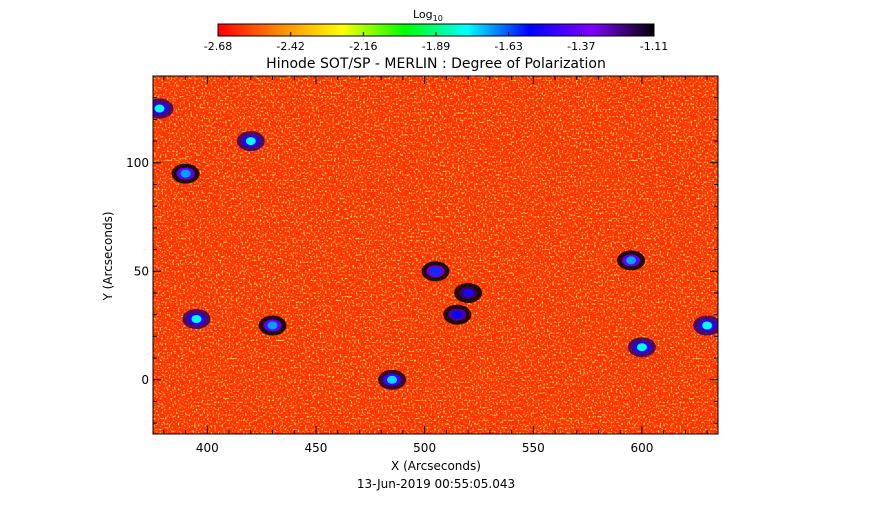 This screenshot has width=870, height=512. I want to click on y-tick-label: 100, so click(137, 163).